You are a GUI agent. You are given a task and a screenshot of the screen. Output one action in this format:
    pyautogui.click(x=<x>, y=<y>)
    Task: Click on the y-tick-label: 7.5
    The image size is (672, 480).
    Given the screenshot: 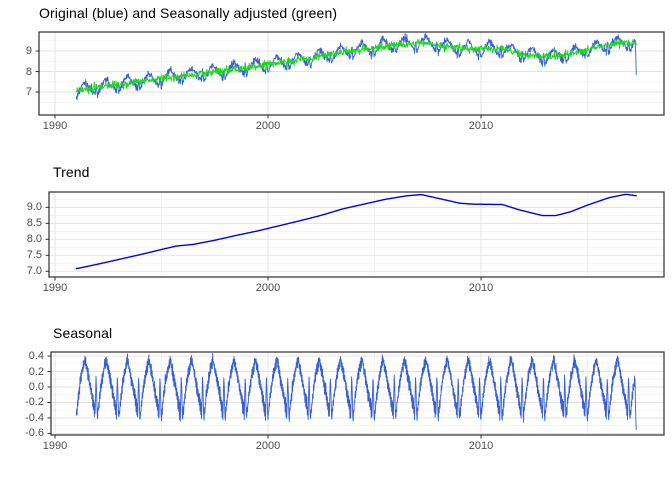 What is the action you would take?
    pyautogui.click(x=34, y=255)
    